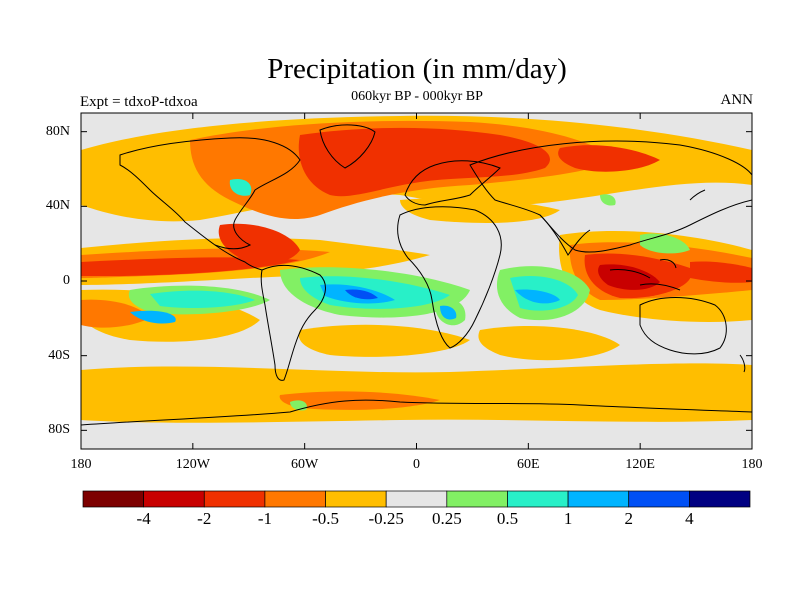 This screenshot has width=800, height=600. I want to click on asia-outline, so click(610, 196).